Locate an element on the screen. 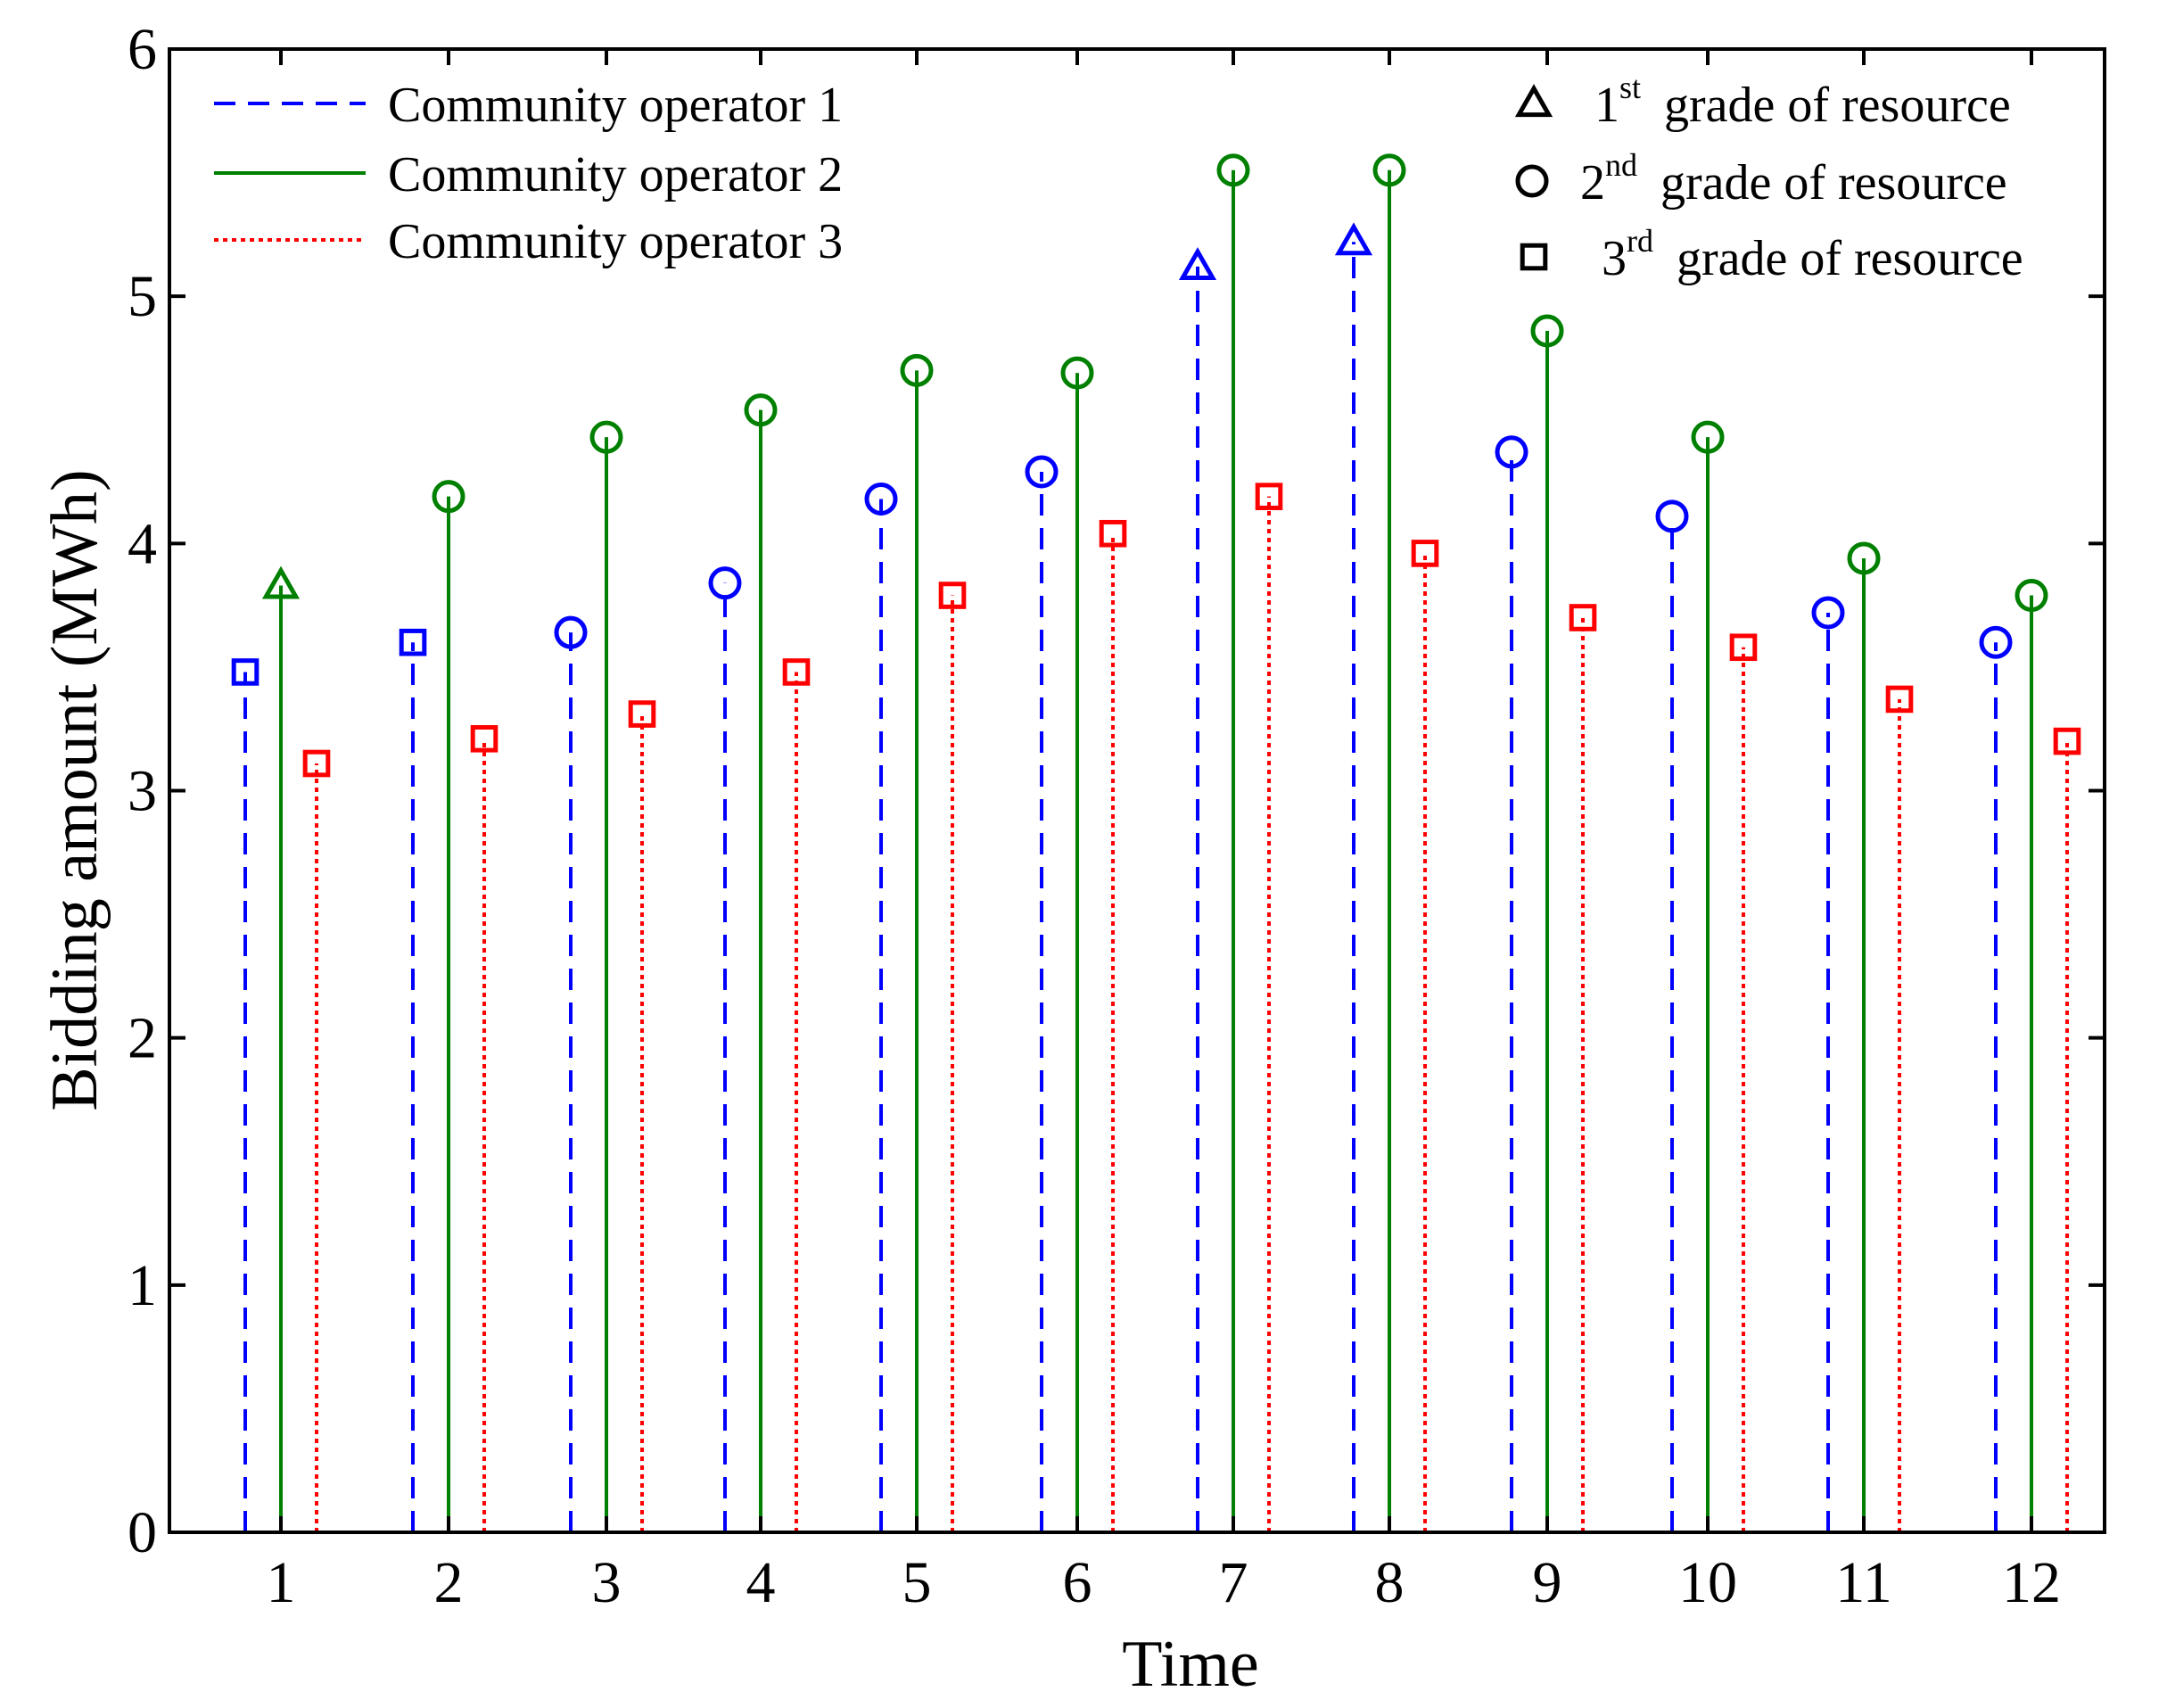  legend-grade-3-label: 3rd grade of resource is located at coordinates (1812, 254).